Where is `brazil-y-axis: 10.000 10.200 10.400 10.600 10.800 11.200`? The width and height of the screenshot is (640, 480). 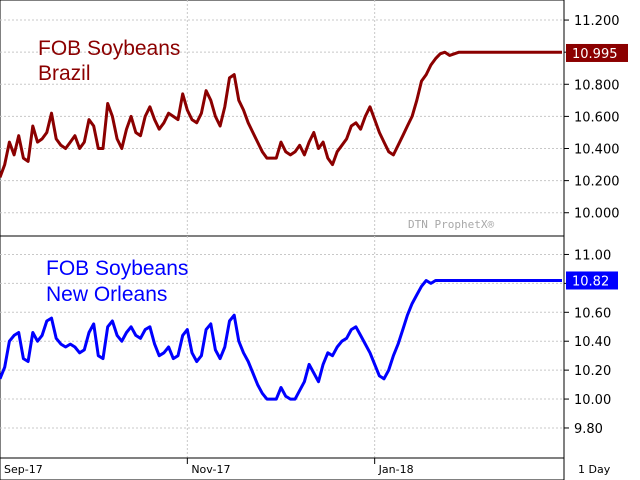 brazil-y-axis: 10.000 10.200 10.400 10.600 10.800 11.200 is located at coordinates (592, 118).